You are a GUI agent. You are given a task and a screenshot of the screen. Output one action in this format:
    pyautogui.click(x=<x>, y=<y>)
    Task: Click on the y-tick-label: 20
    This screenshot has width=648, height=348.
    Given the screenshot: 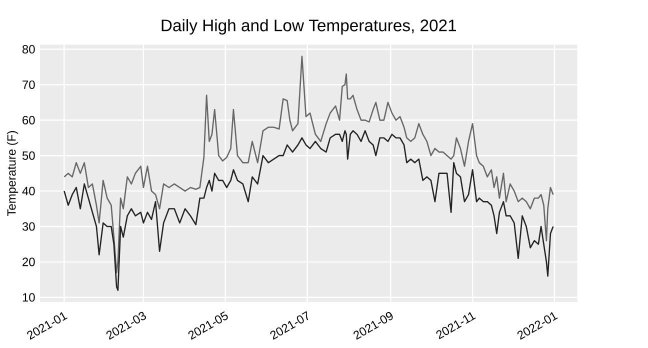 What is the action you would take?
    pyautogui.click(x=28, y=262)
    